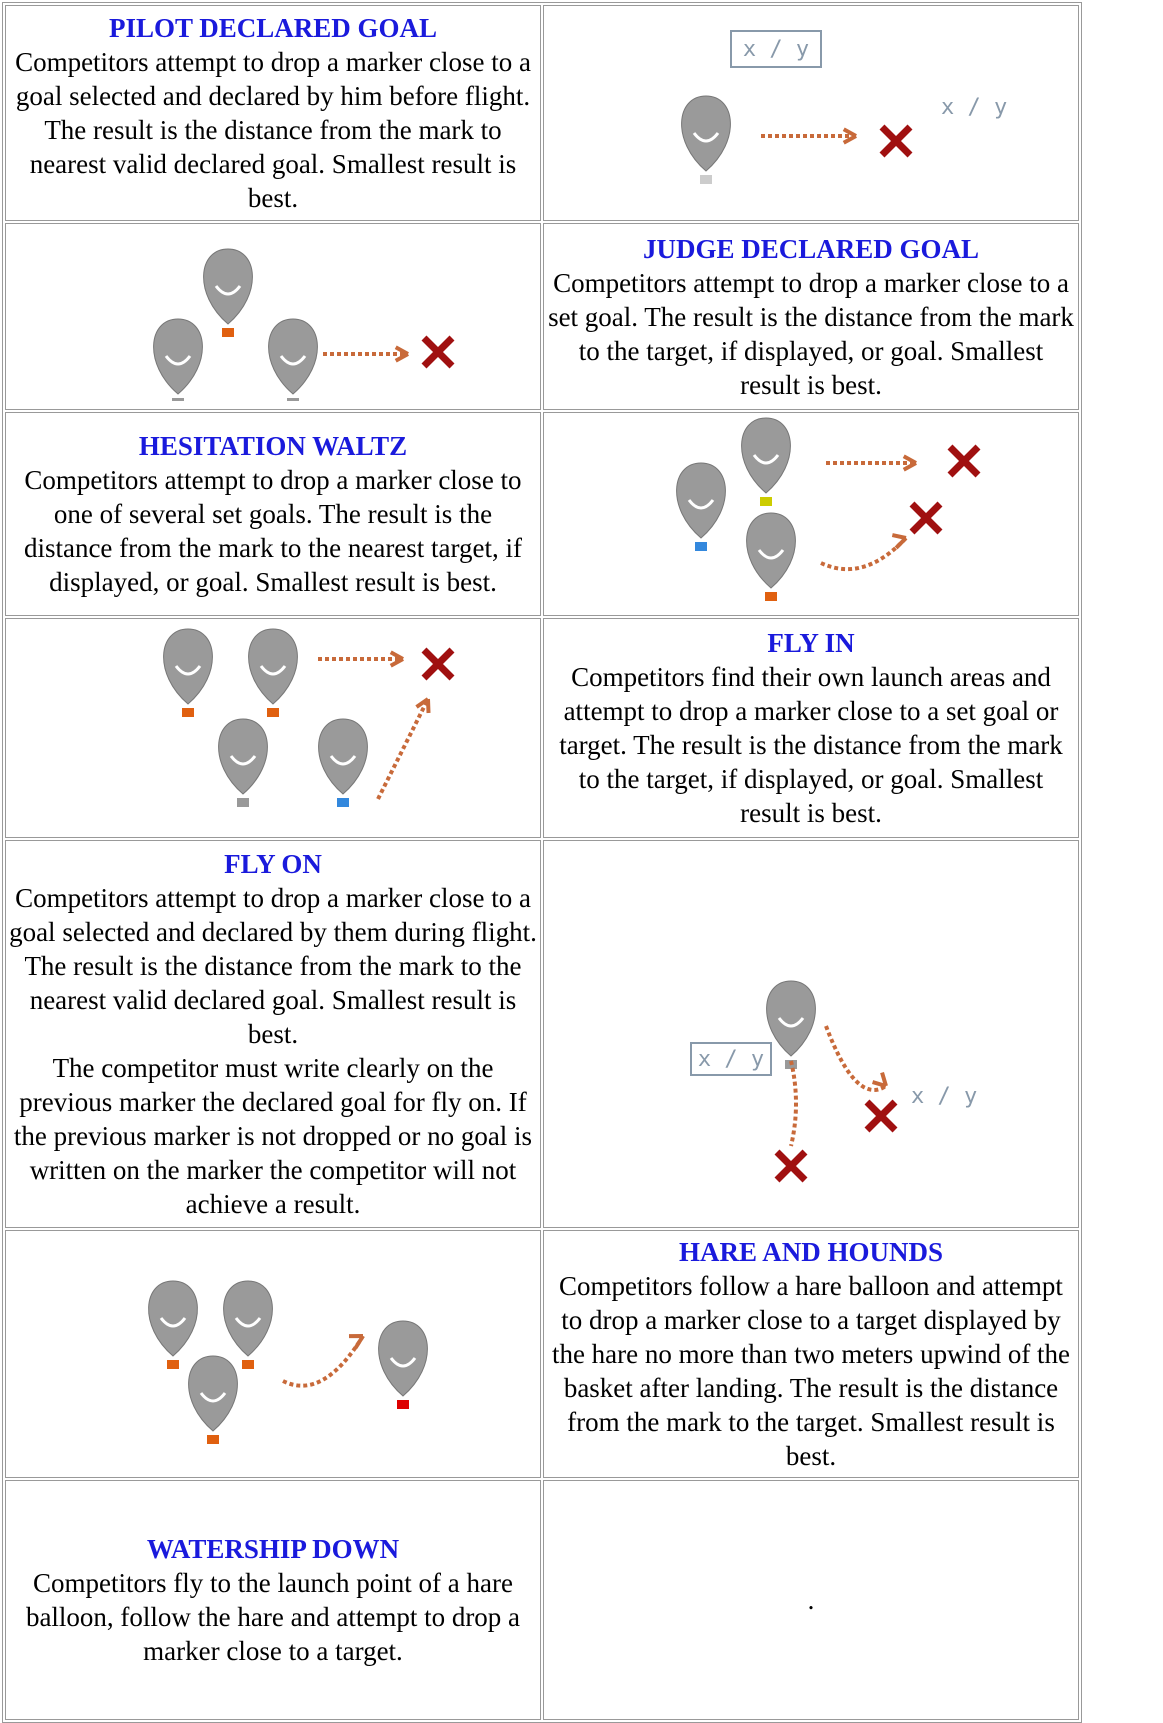 This screenshot has width=1163, height=1723. Describe the element at coordinates (811, 1252) in the screenshot. I see `event-title: HARE AND HOUNDS` at that location.